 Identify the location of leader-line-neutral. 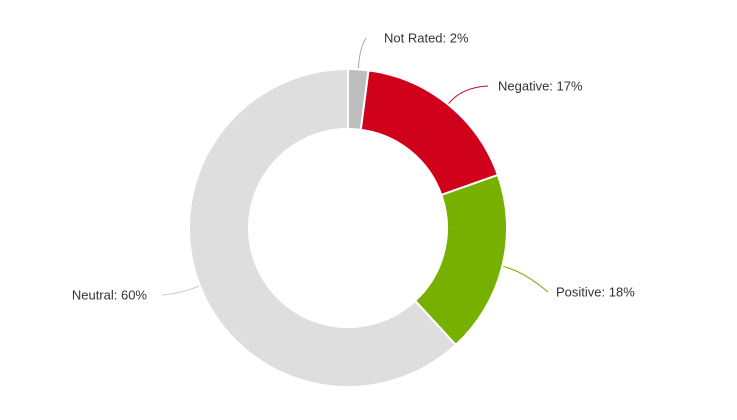
(180, 290).